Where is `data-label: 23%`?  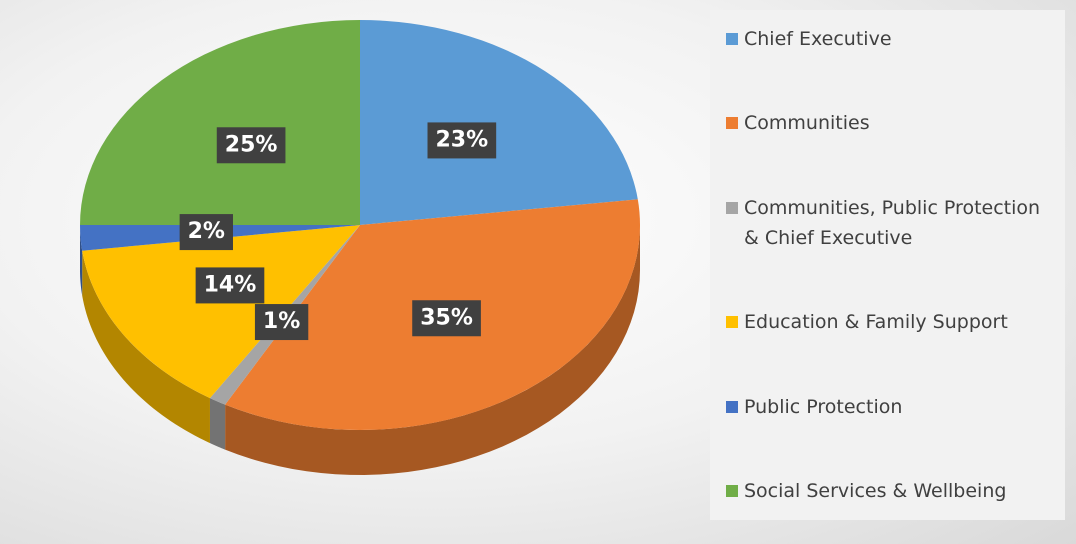
data-label: 23% is located at coordinates (462, 139).